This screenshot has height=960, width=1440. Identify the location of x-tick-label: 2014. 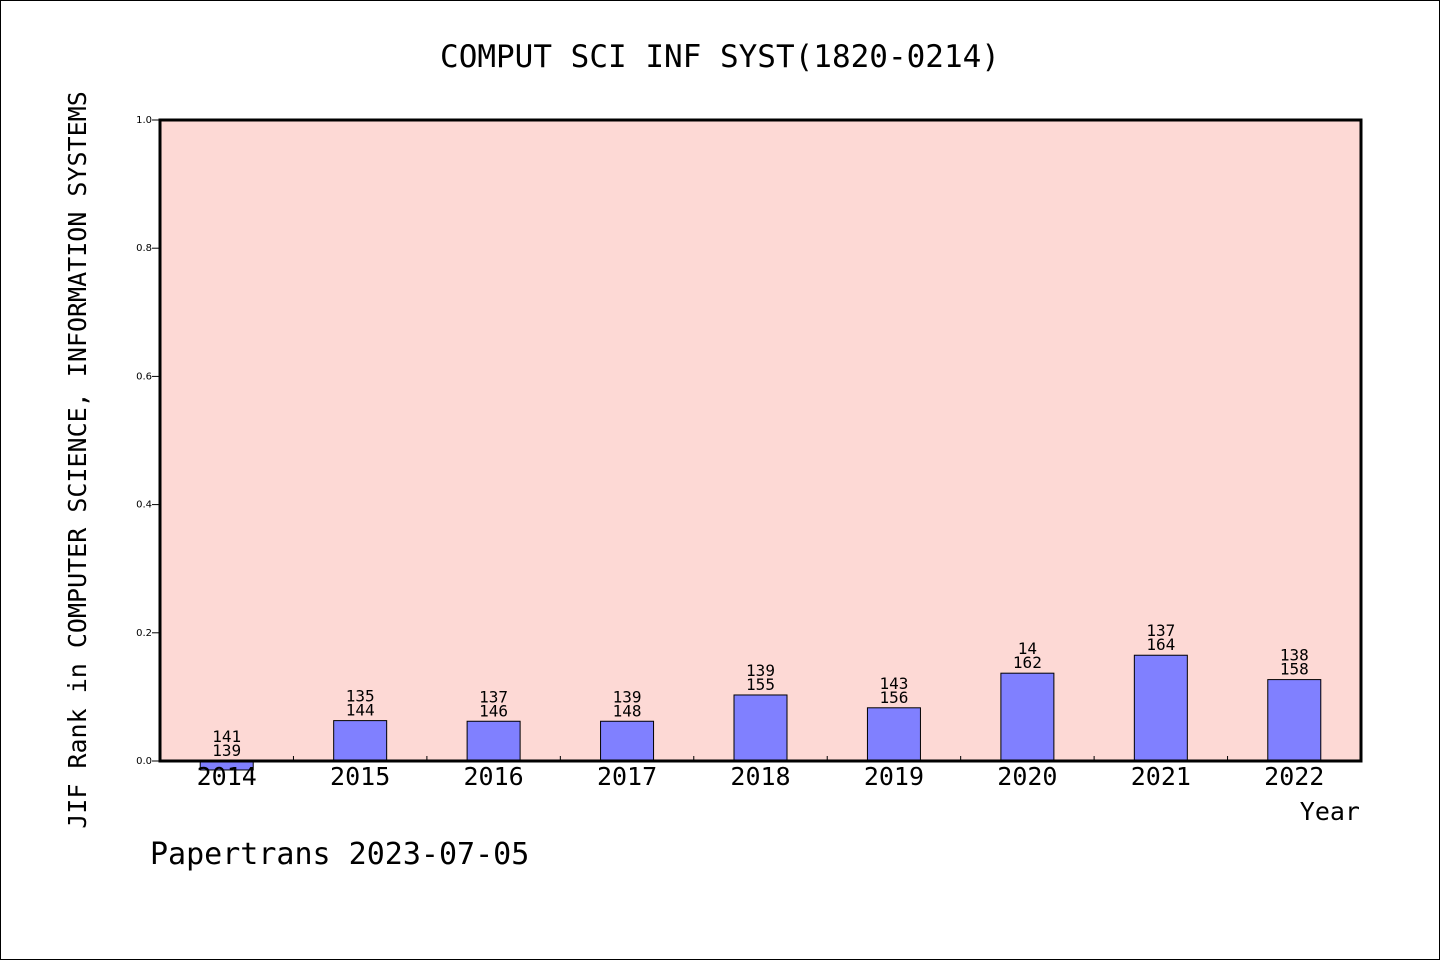
(227, 776).